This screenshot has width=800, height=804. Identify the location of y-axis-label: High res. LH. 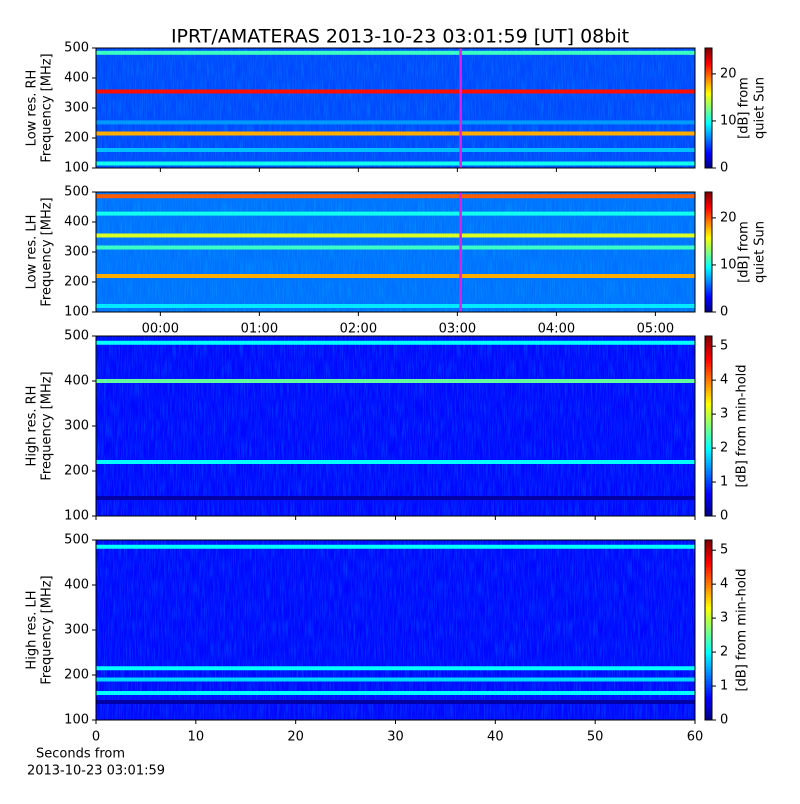
(32, 629).